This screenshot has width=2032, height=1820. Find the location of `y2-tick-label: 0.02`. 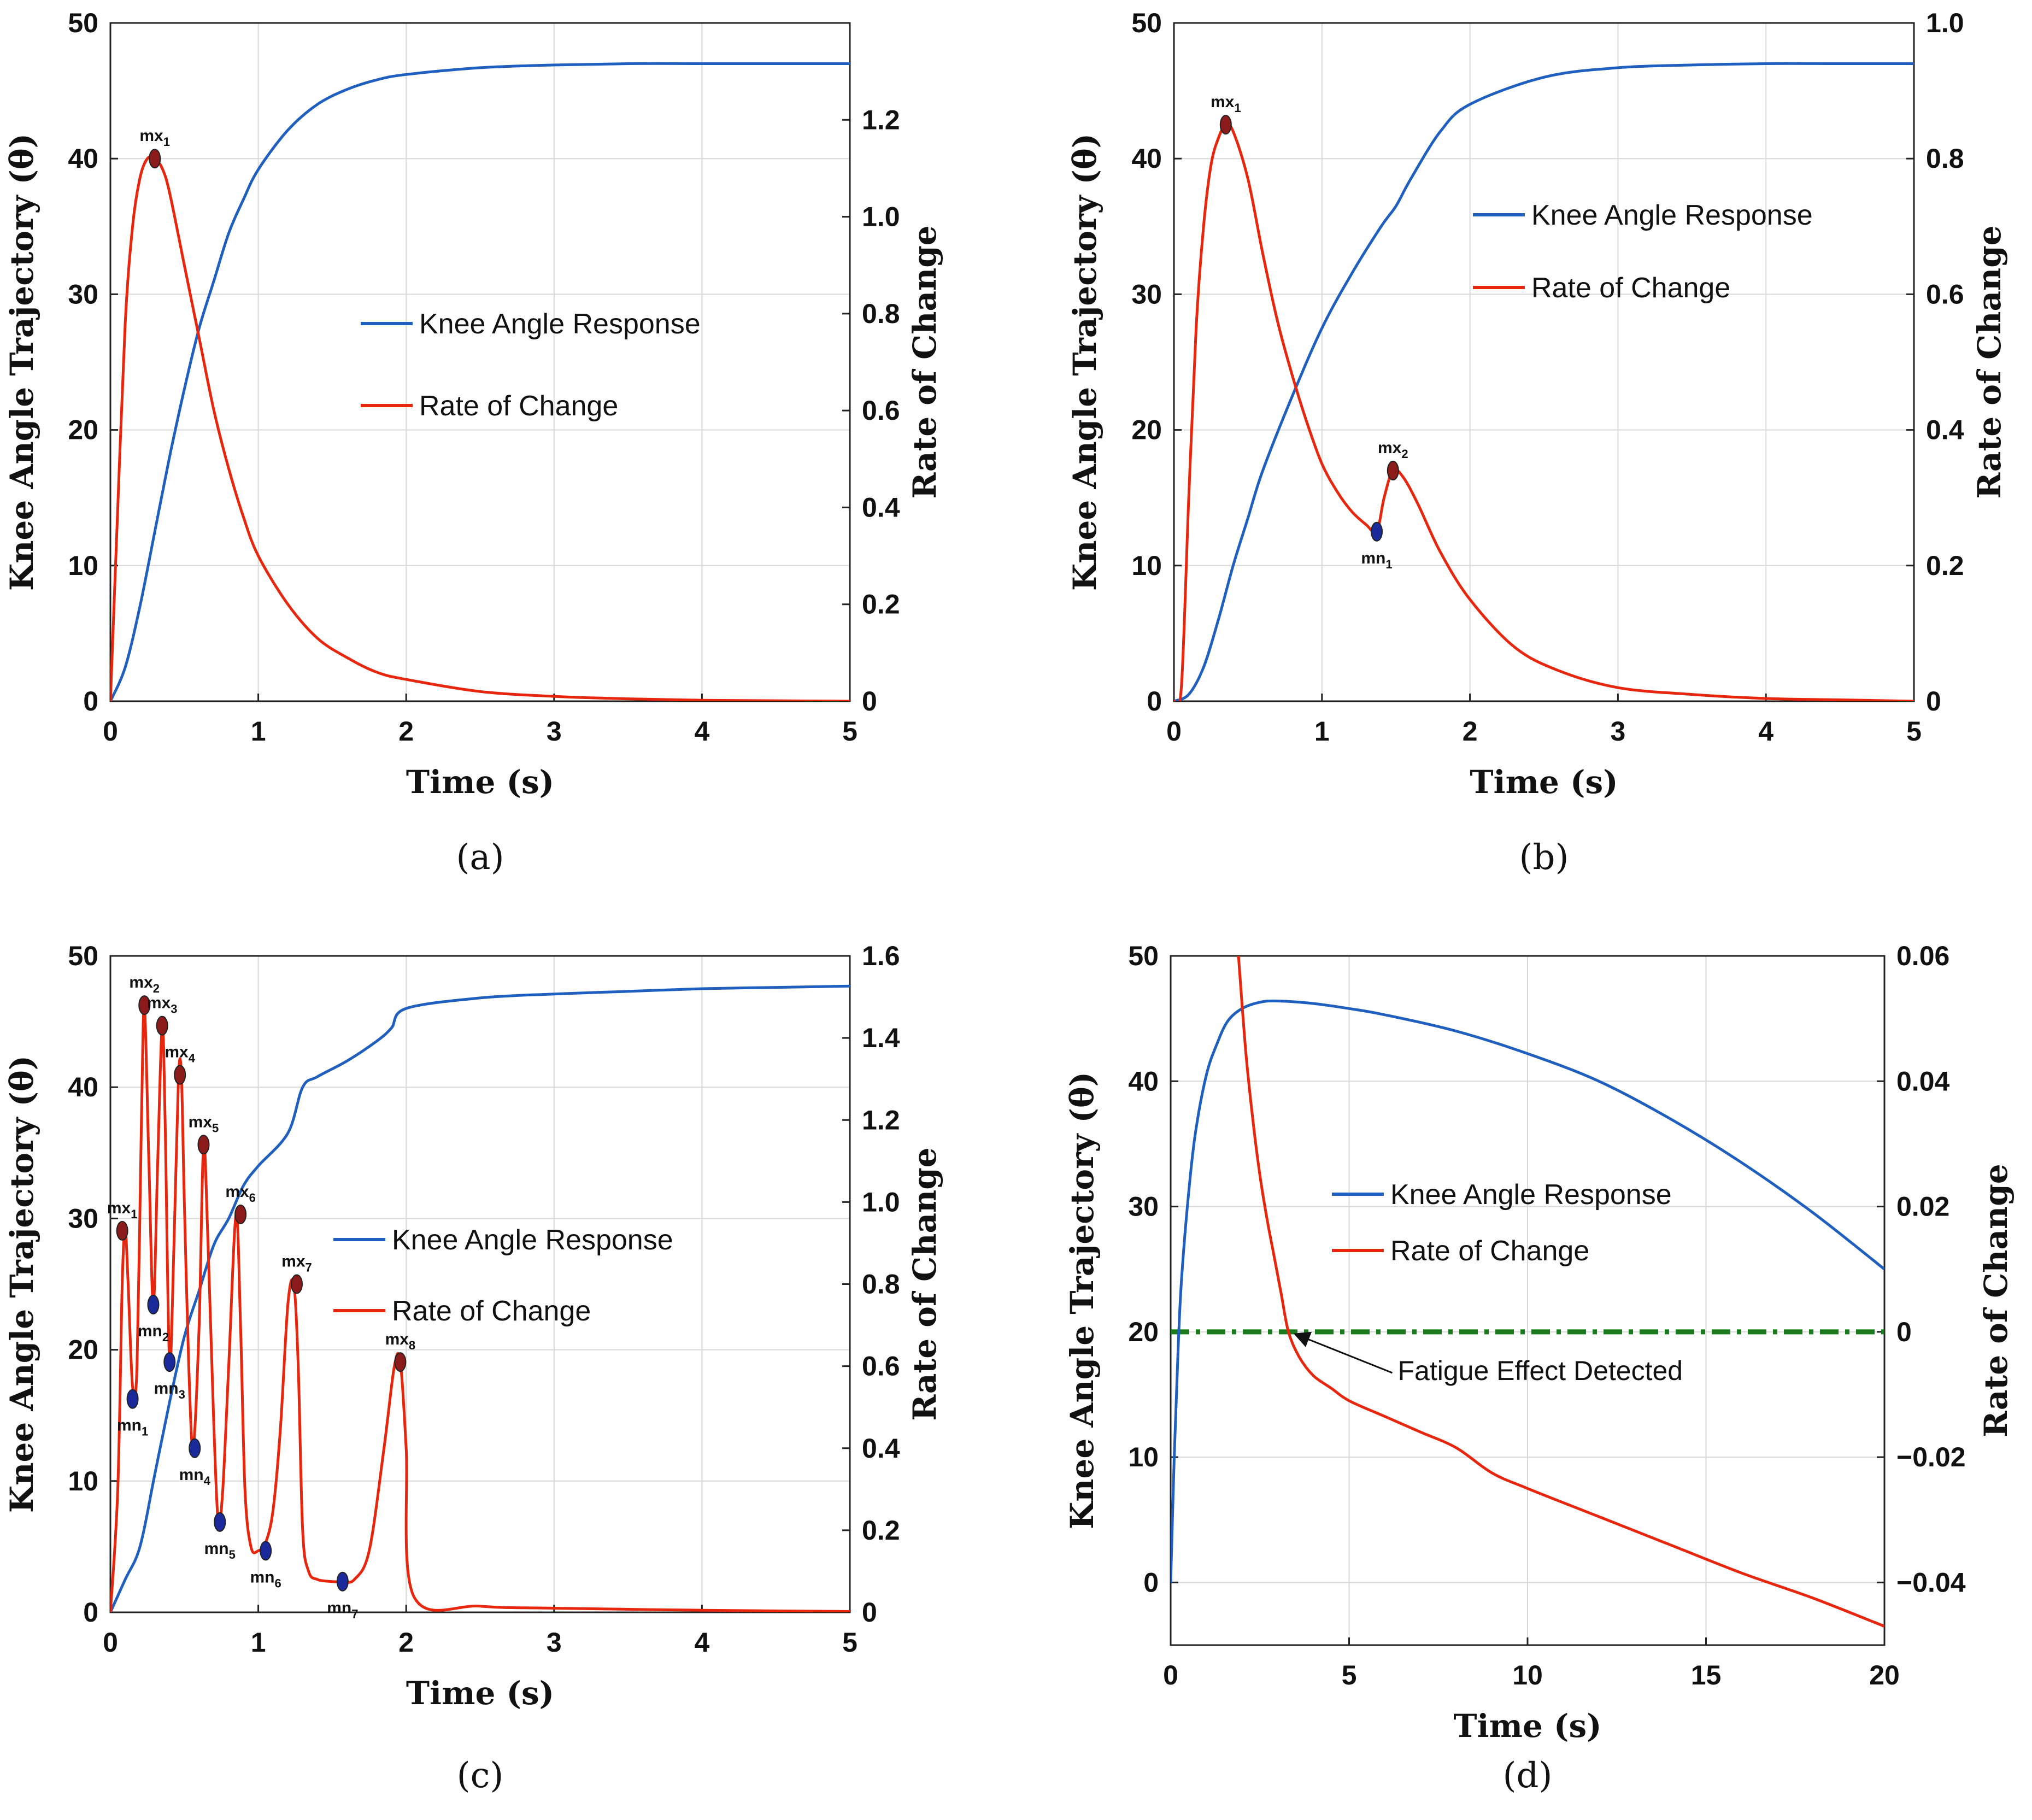

y2-tick-label: 0.02 is located at coordinates (1923, 1206).